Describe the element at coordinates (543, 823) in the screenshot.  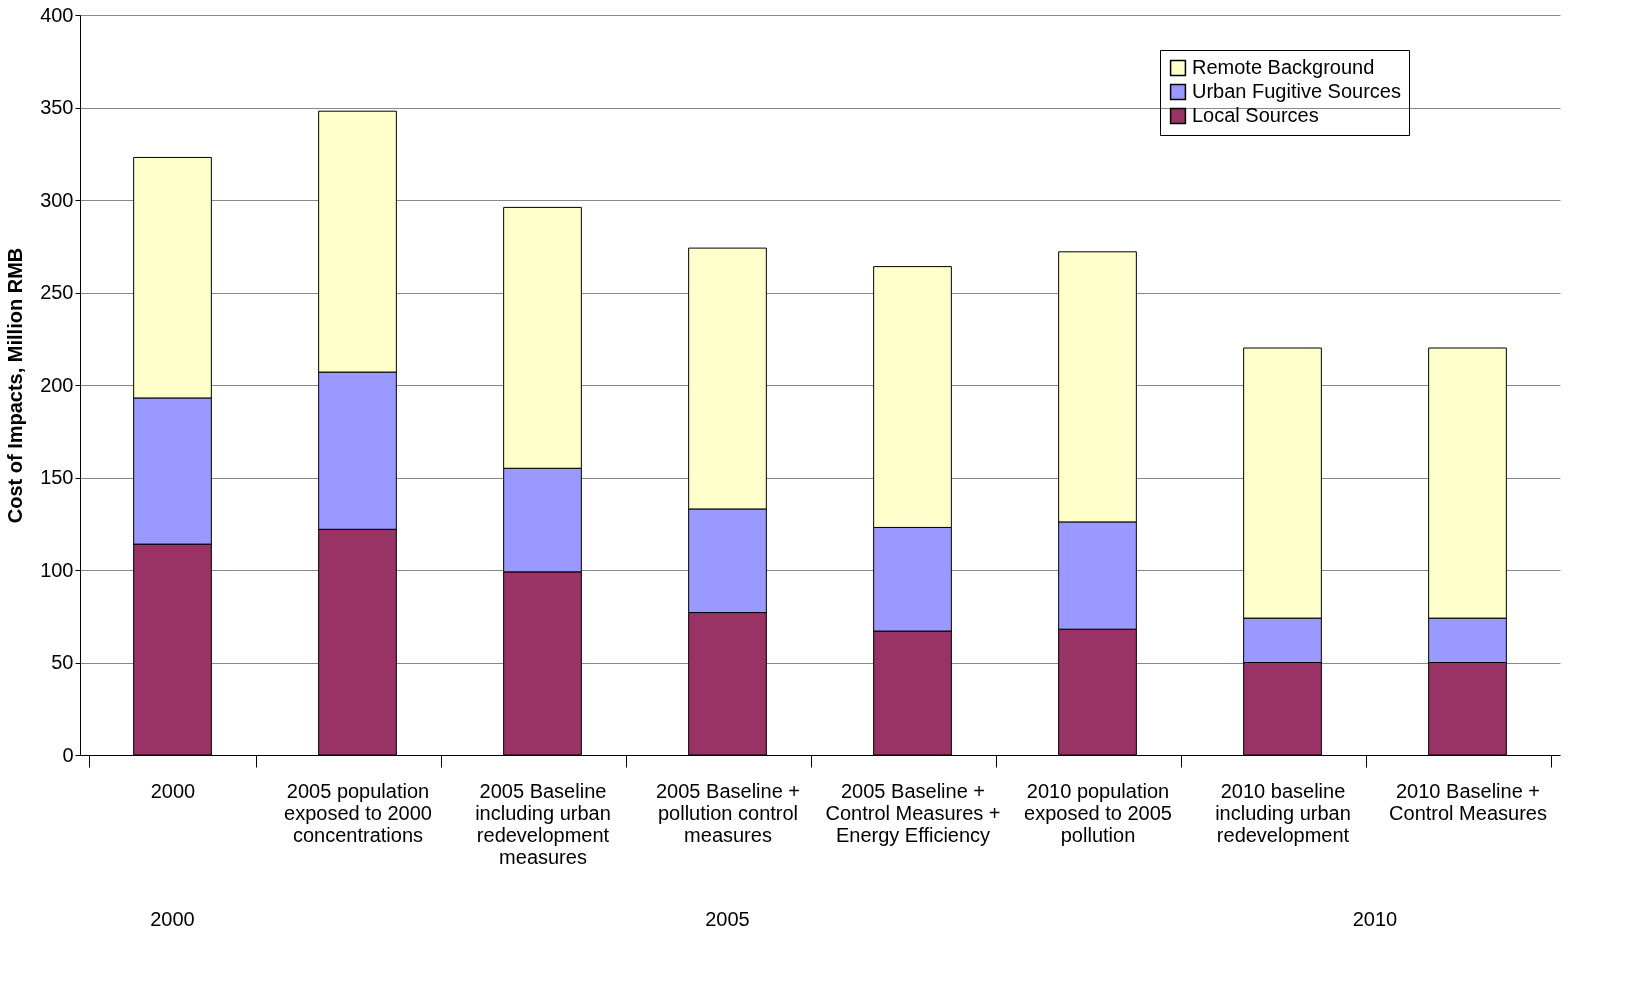
I see `x-tick-label: 2005 Baseline including urban redevelopment measures` at that location.